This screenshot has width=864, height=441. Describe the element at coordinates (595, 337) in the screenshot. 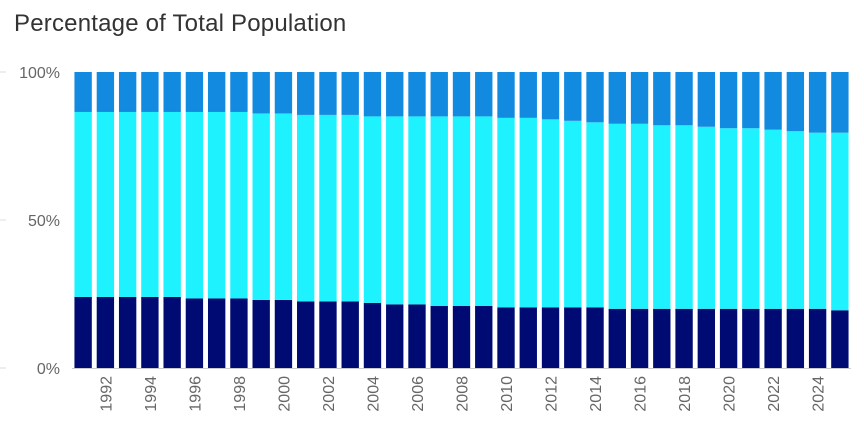

I see `bar-segment-2014-s1` at that location.